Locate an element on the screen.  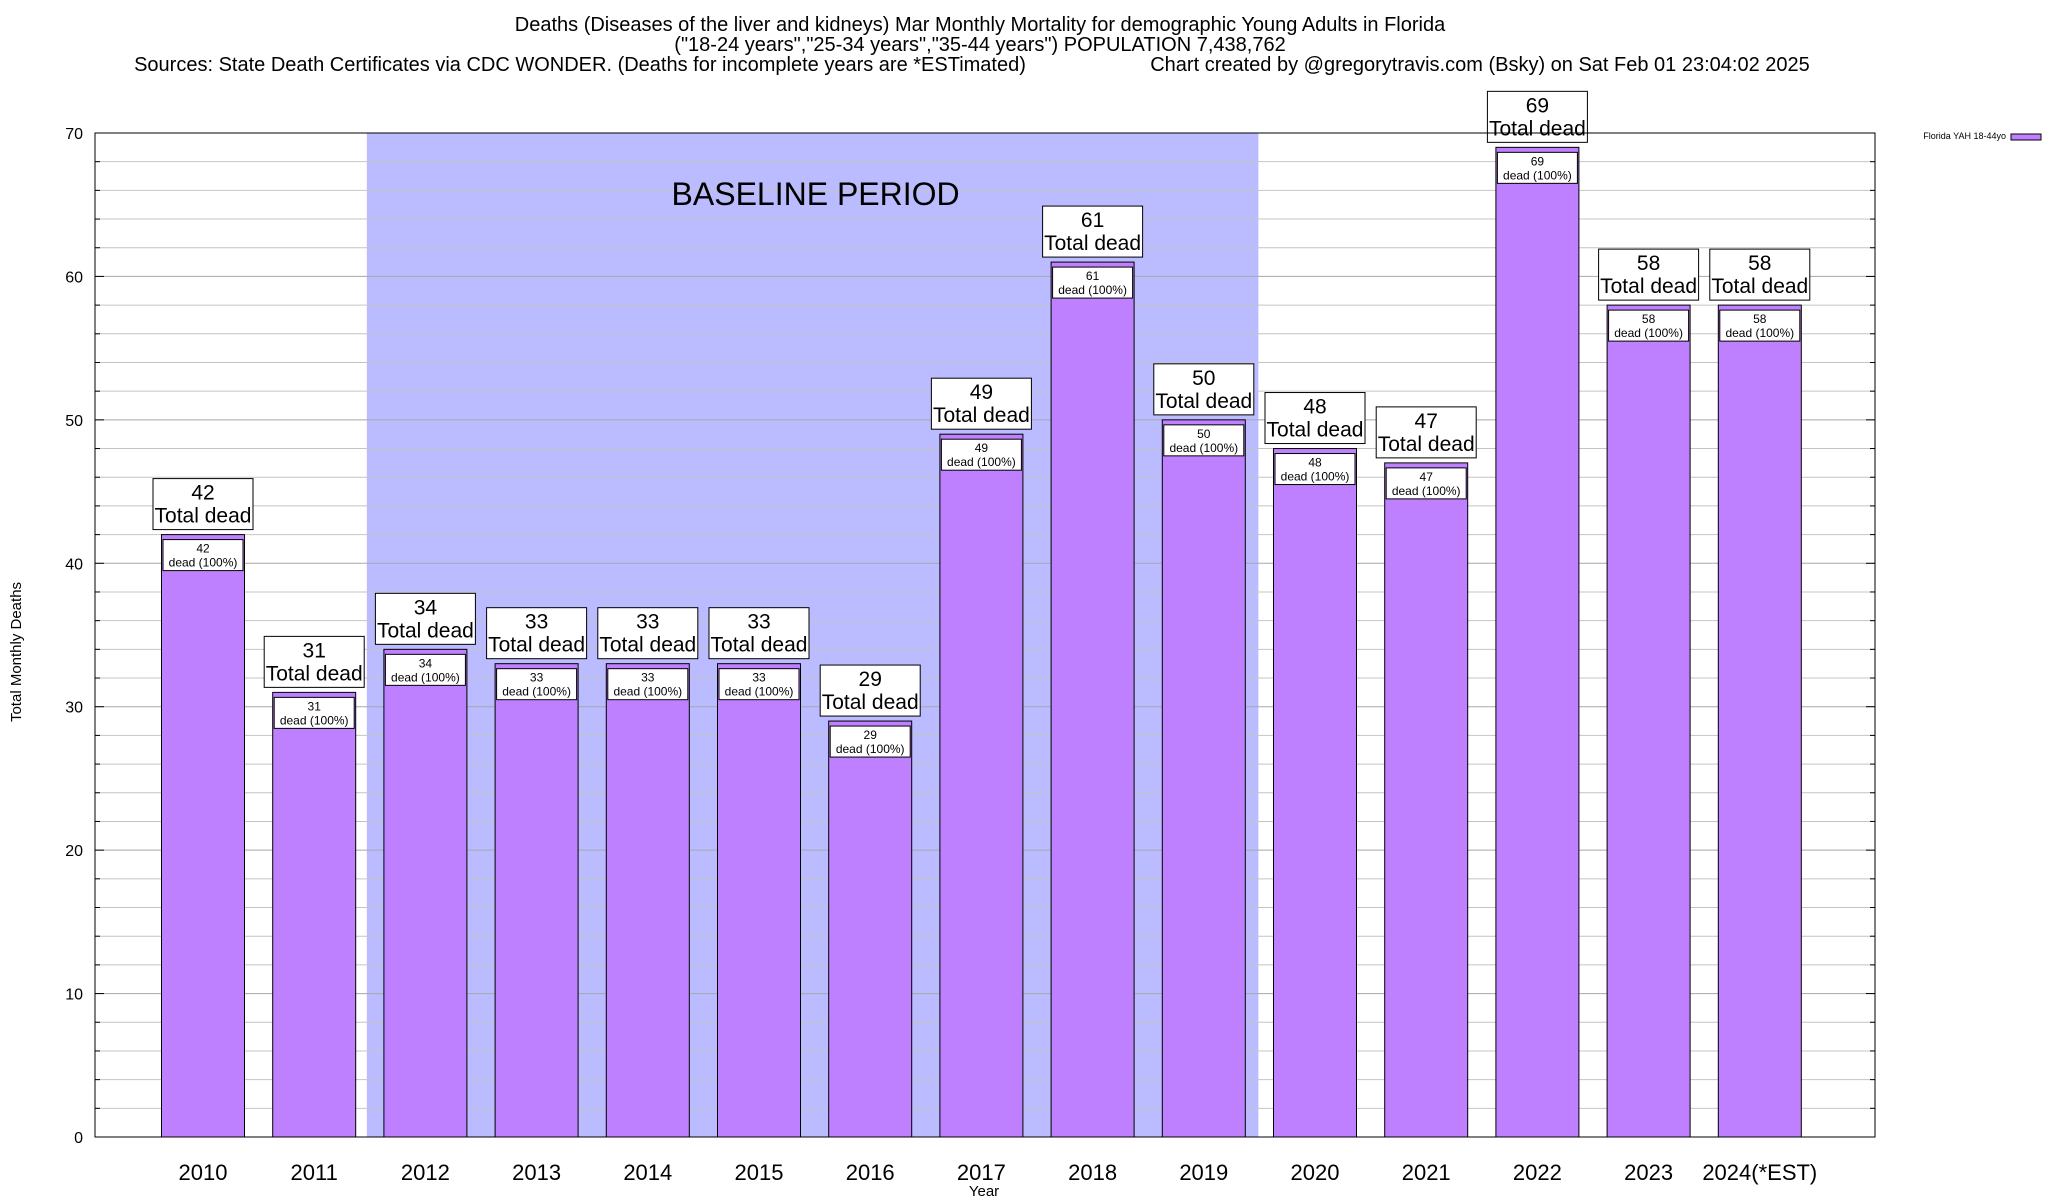
y-tick-label: 60 is located at coordinates (74, 277).